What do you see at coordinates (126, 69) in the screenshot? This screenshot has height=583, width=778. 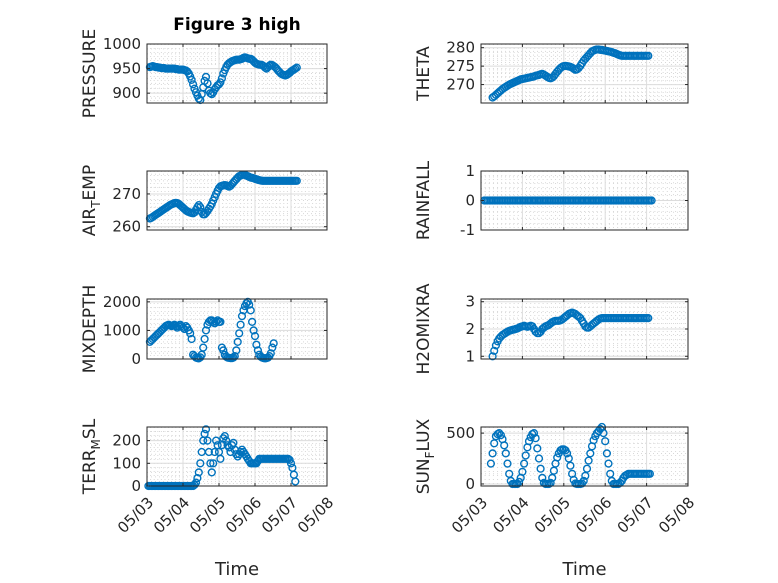 I see `y-tick-label: 950` at bounding box center [126, 69].